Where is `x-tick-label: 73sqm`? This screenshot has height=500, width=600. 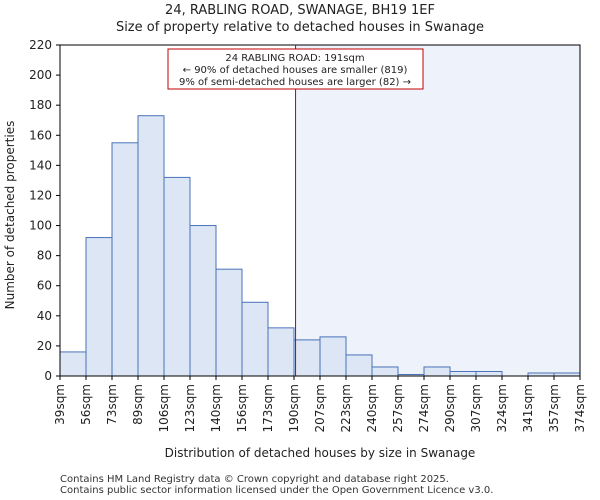
x-tick-label: 73sqm is located at coordinates (112, 404).